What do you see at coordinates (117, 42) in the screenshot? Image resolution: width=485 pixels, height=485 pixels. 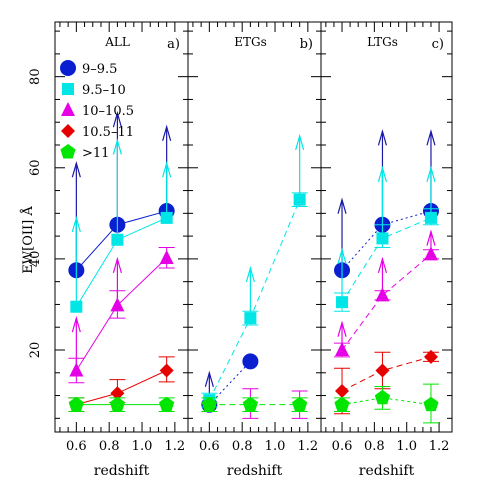 I see `panel-title: ALL` at bounding box center [117, 42].